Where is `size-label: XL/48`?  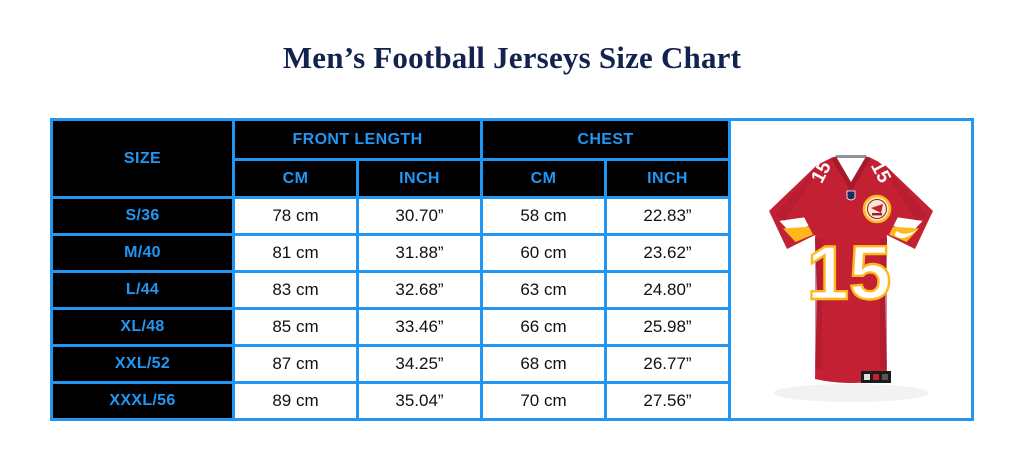 size-label: XL/48 is located at coordinates (142, 327).